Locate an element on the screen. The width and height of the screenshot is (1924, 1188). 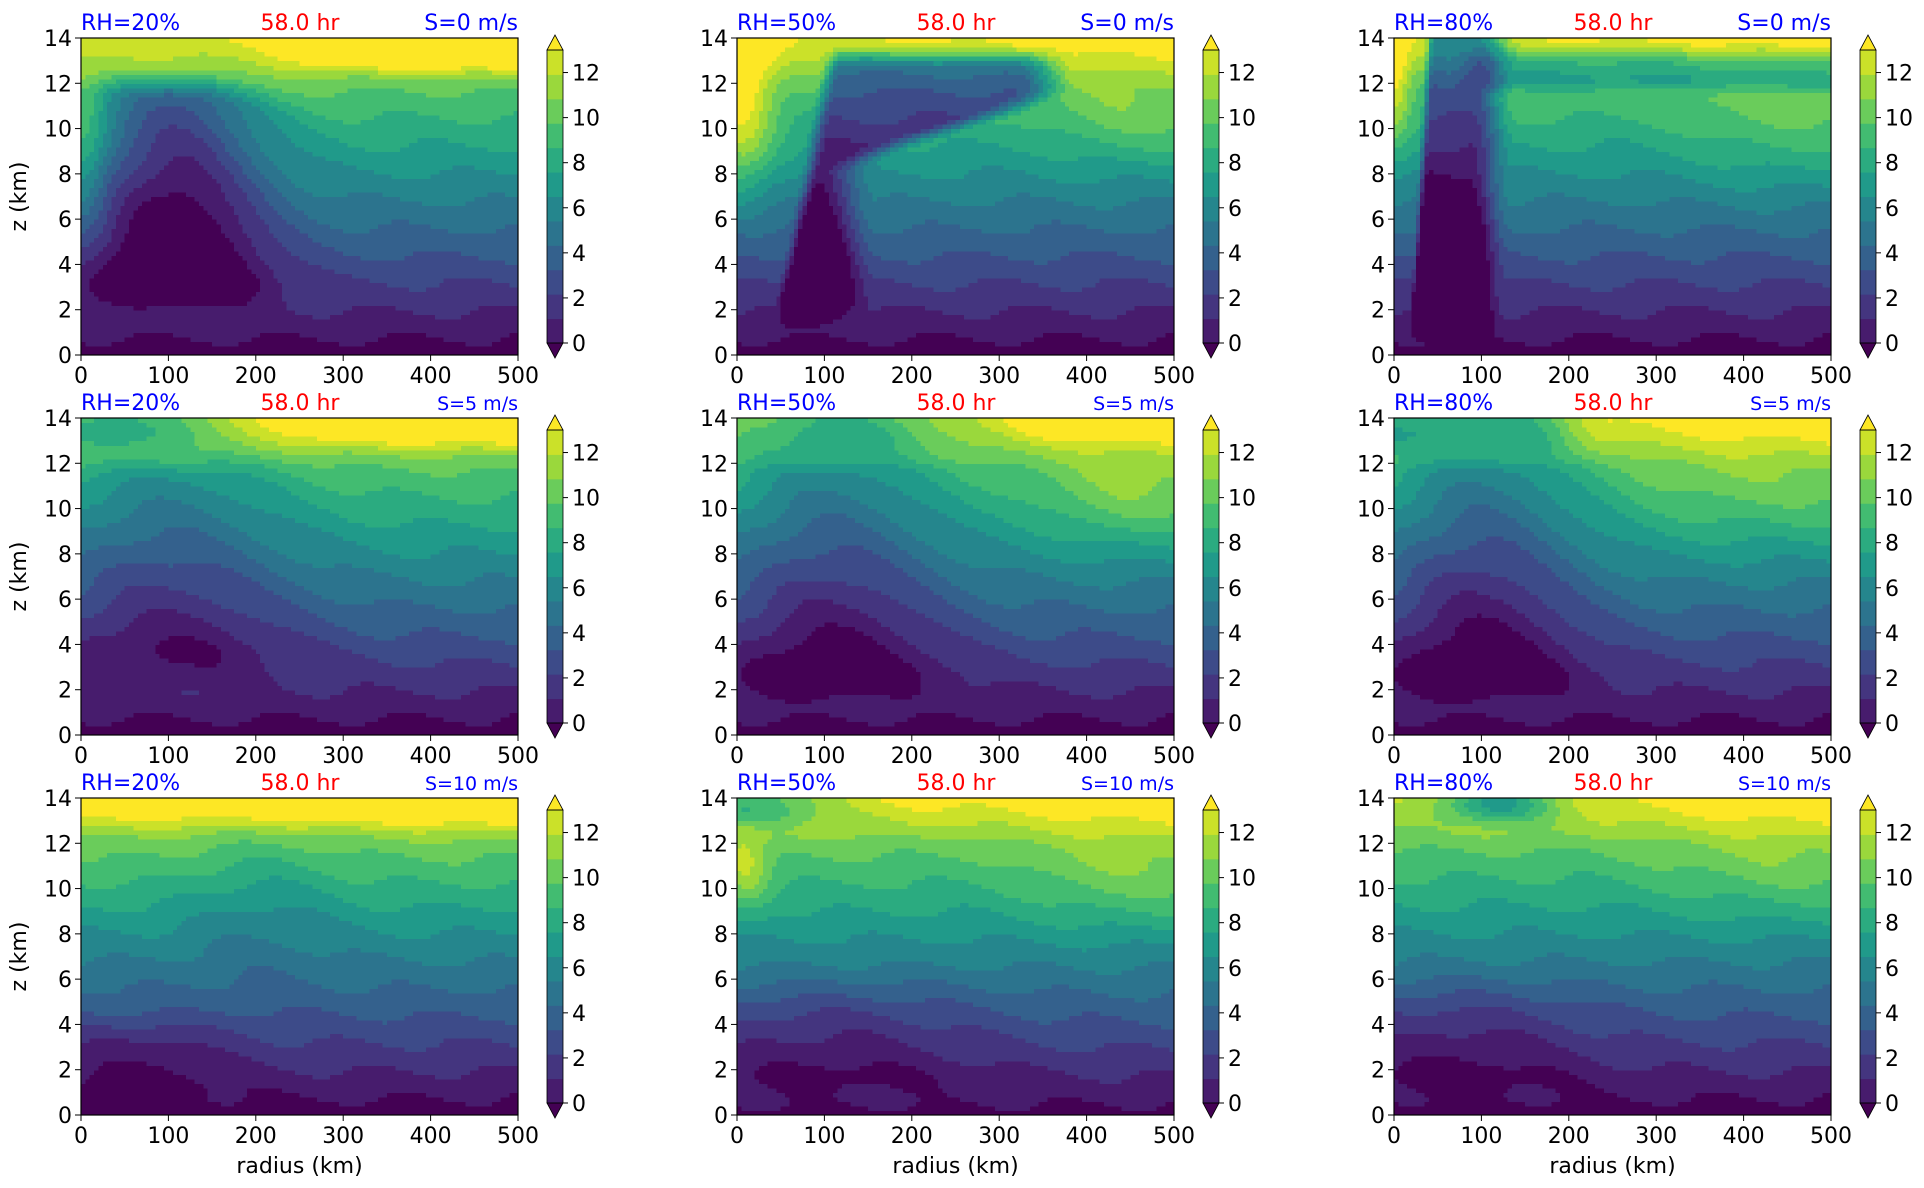
colorbar-extend-max is located at coordinates (1211, 42).